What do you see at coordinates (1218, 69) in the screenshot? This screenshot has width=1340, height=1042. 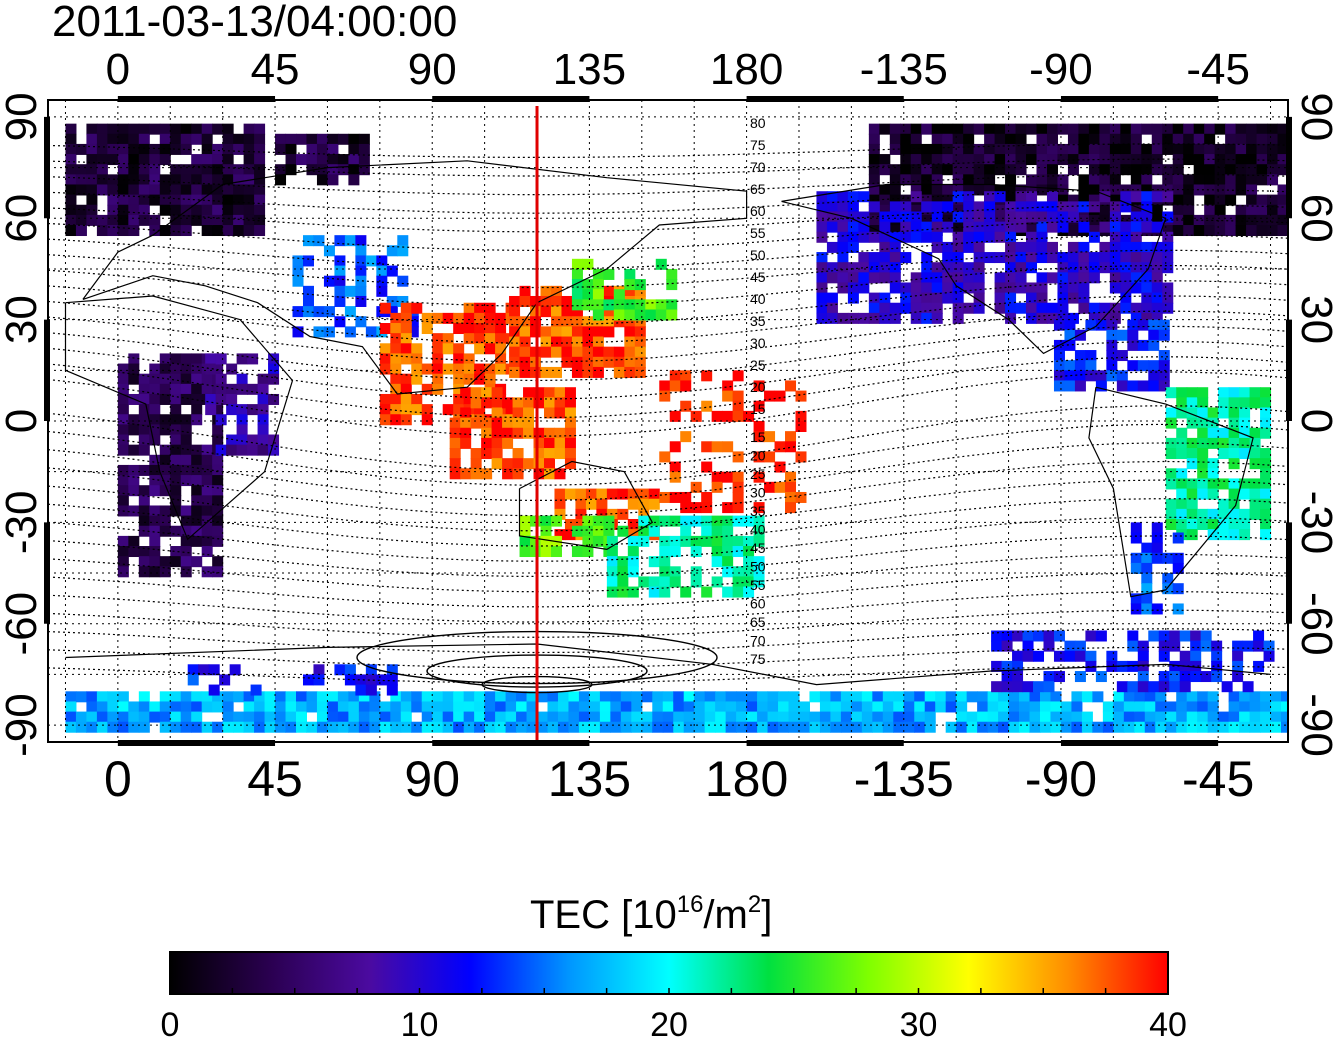 I see `top-lon-tick-label: -45` at bounding box center [1218, 69].